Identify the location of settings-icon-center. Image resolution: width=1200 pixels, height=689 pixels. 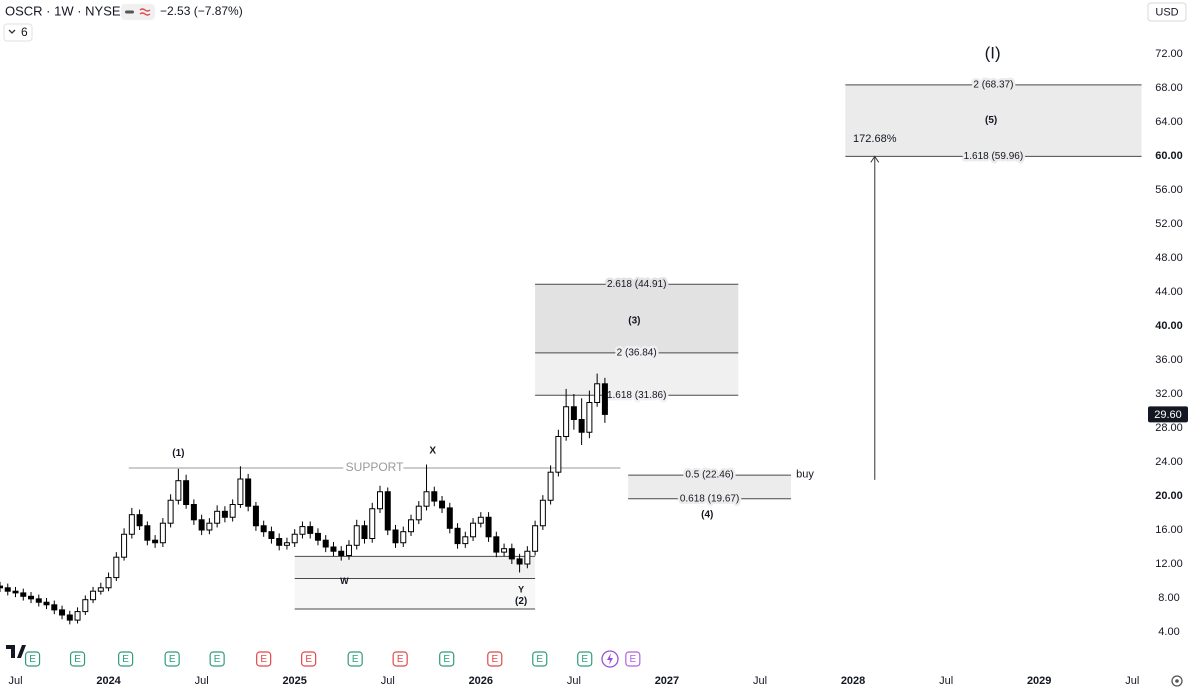
(1177, 681).